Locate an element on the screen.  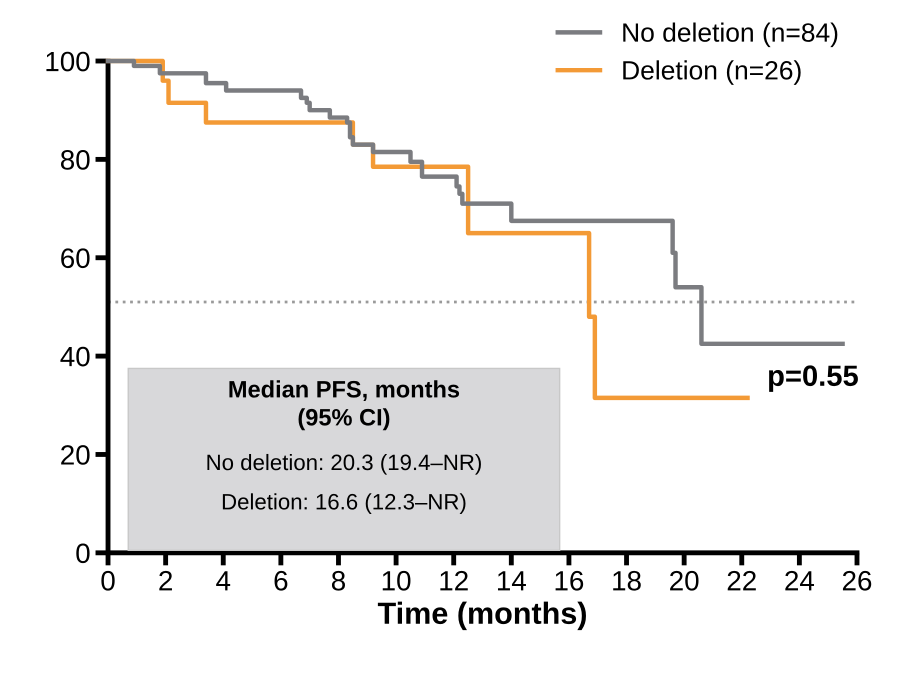
annotation: Deletion: 16.6 (12.3–NR) is located at coordinates (344, 503).